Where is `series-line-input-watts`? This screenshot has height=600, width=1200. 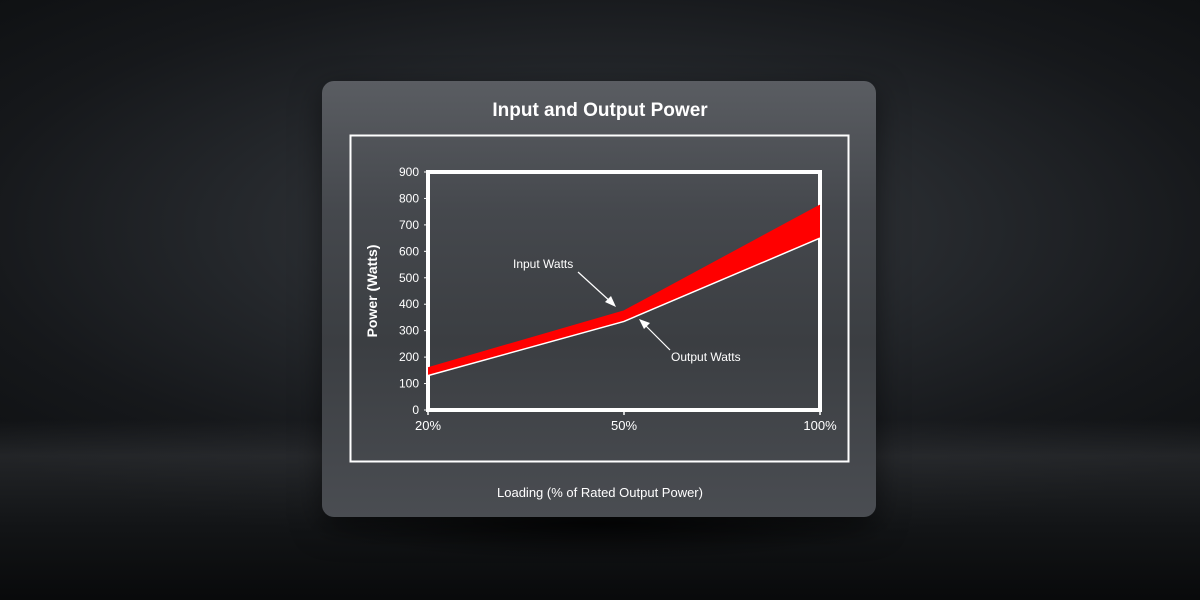
series-line-input-watts is located at coordinates (624, 286).